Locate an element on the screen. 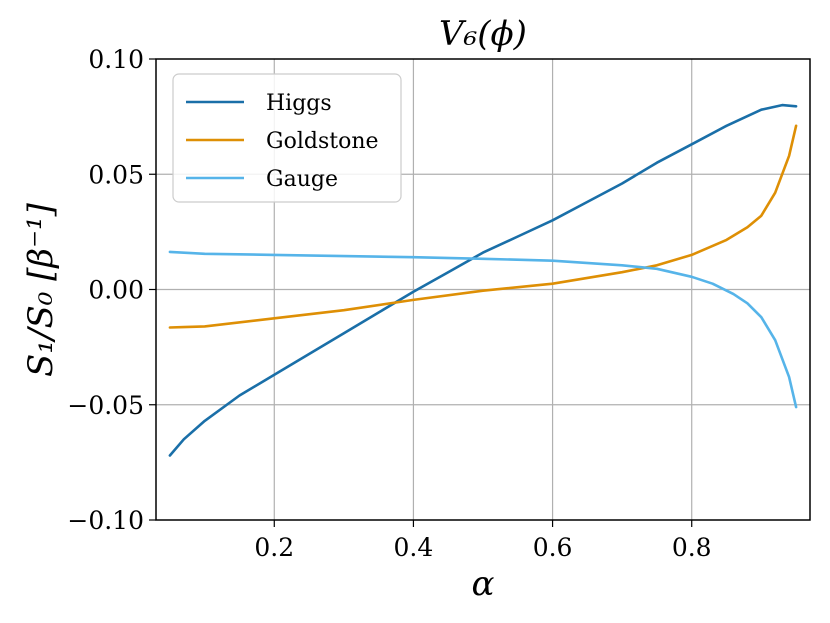 Image resolution: width=830 pixels, height=623 pixels. chart-title: V₆(ϕ) is located at coordinates (483, 34).